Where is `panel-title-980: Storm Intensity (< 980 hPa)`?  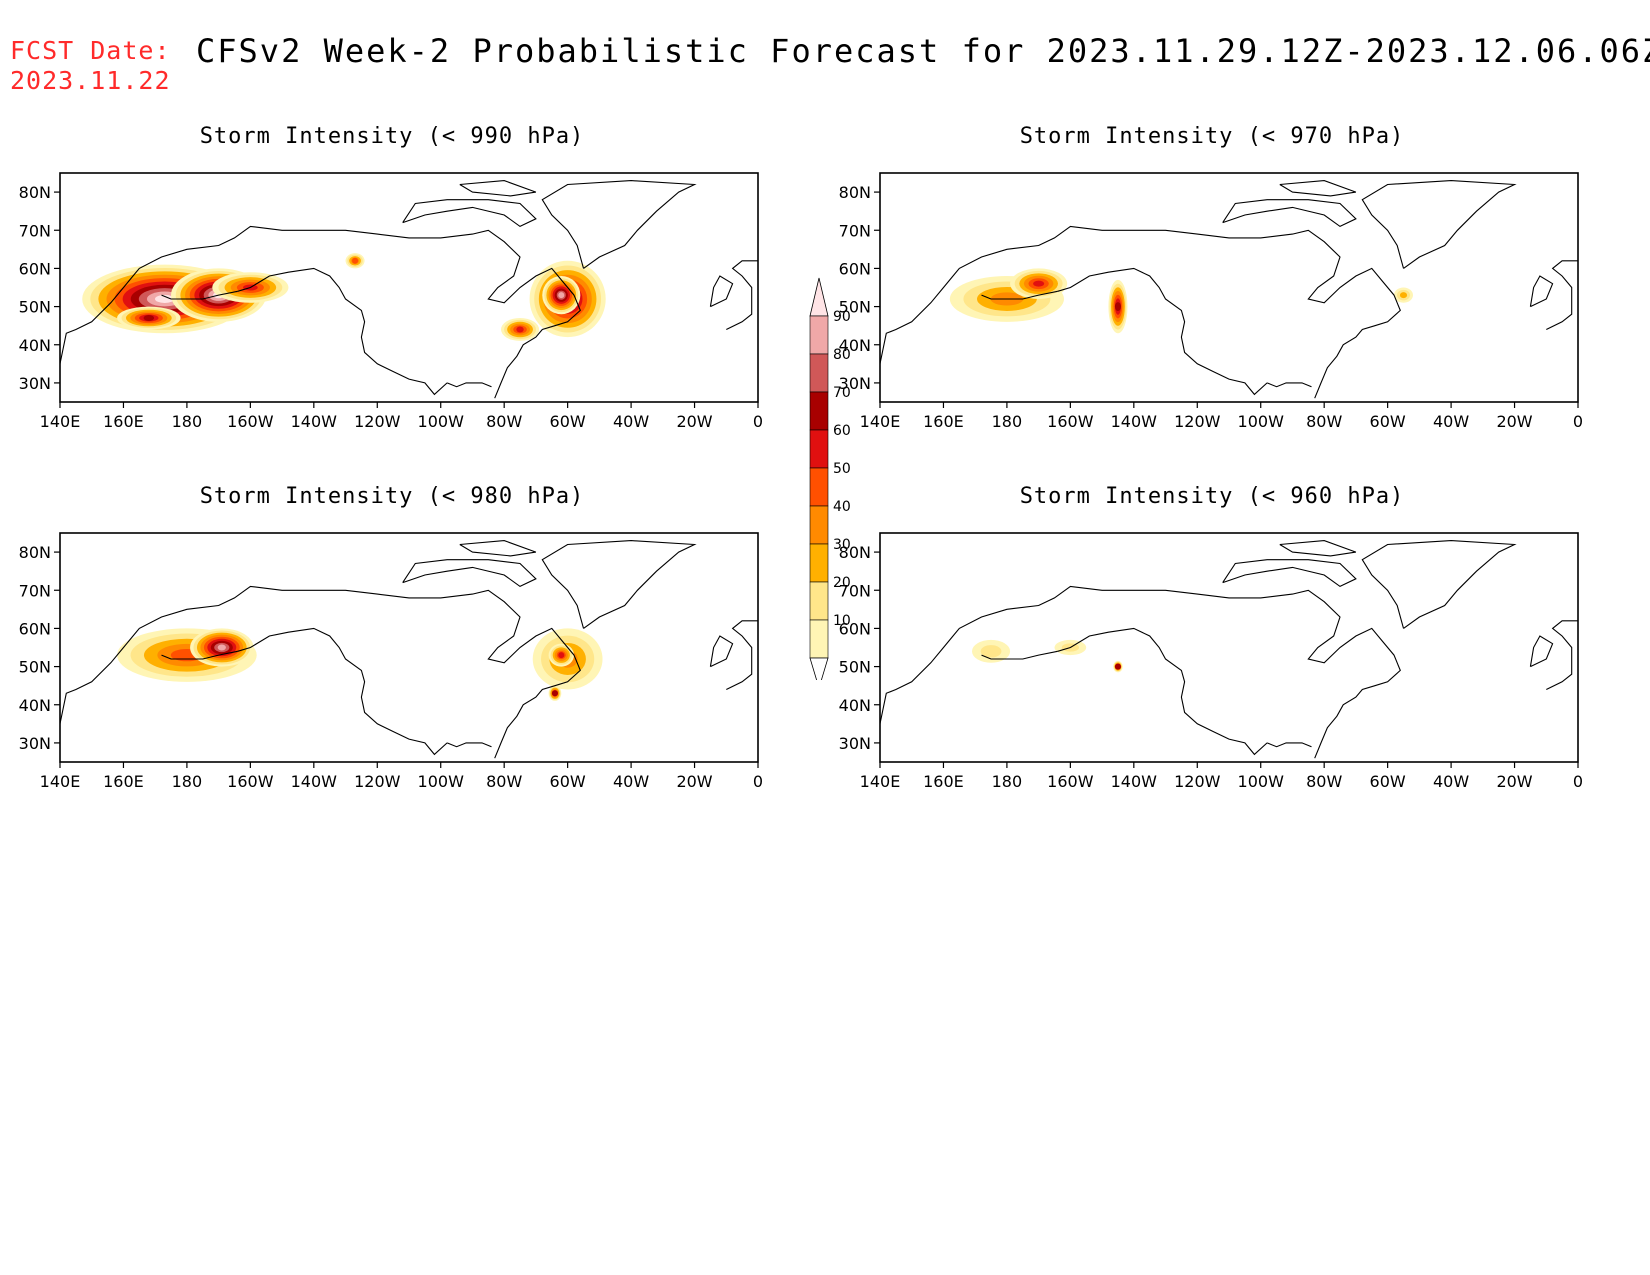
panel-title-980: Storm Intensity (< 980 hPa) is located at coordinates (392, 496).